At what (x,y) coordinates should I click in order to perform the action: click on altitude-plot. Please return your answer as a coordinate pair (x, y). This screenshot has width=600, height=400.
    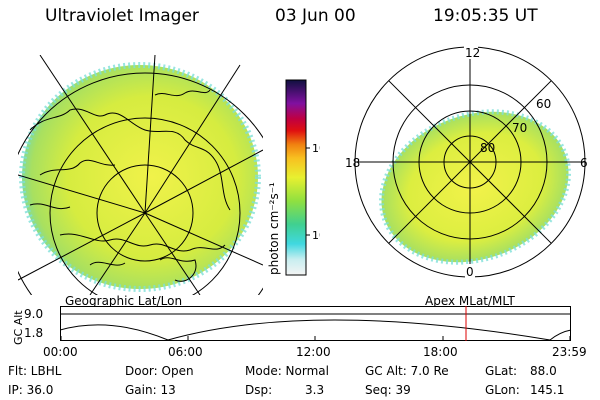
    Looking at the image, I should click on (316, 323).